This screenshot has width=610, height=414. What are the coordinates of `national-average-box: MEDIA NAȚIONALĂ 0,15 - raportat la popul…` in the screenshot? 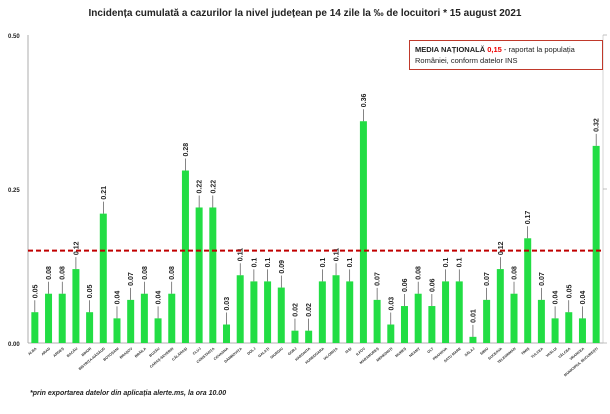 It's located at (506, 55).